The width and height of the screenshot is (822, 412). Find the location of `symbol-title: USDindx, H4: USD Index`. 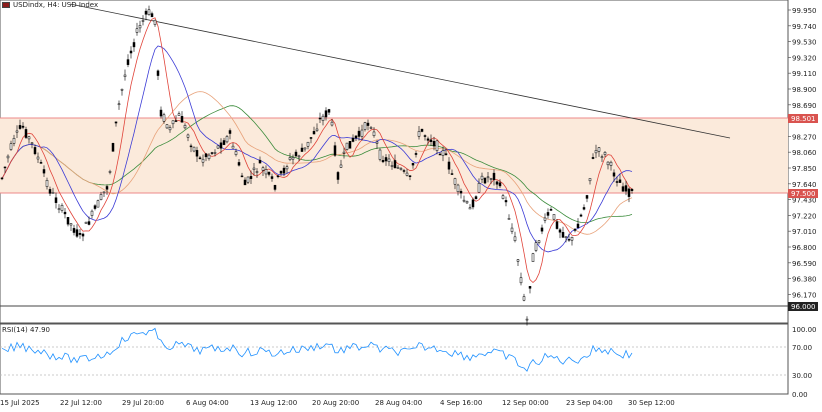

symbol-title: USDindx, H4: USD Index is located at coordinates (50, 5).